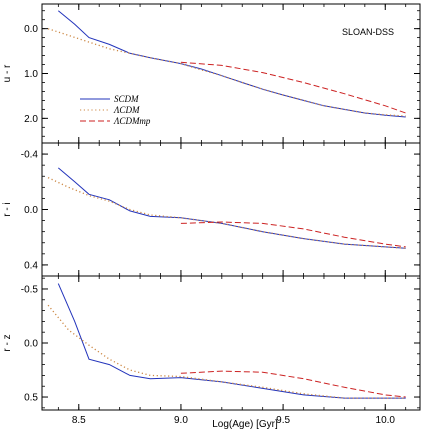 The image size is (436, 436). Describe the element at coordinates (31, 74) in the screenshot. I see `y-tick-label: 1.0` at that location.